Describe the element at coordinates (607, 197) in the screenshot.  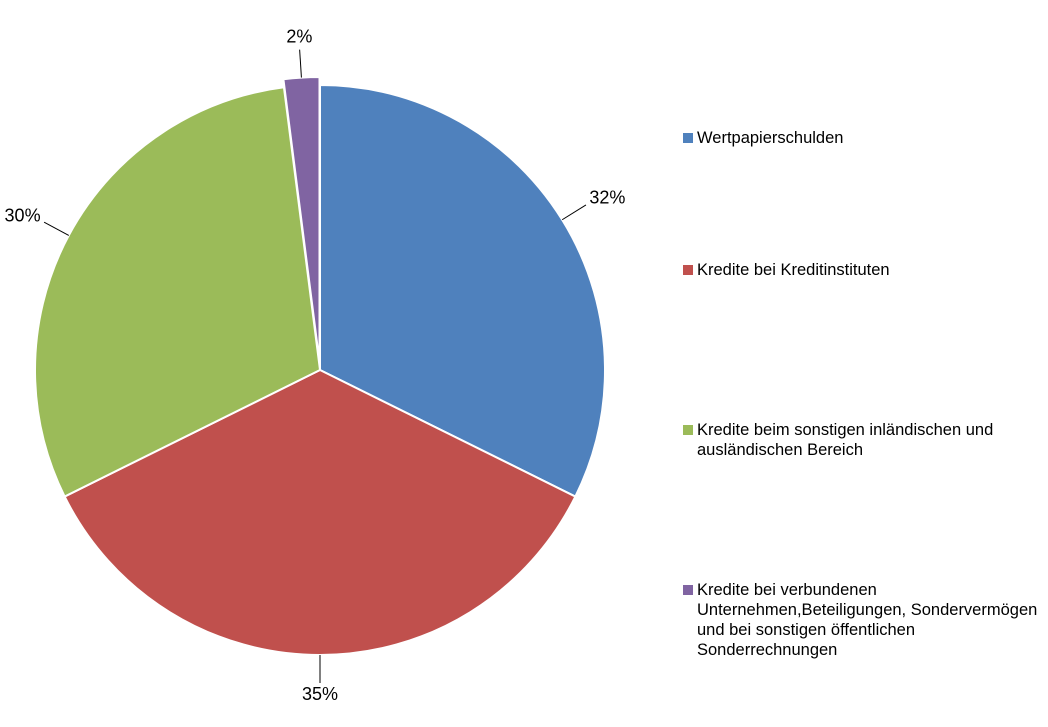
I see `data-label: 32%` at that location.